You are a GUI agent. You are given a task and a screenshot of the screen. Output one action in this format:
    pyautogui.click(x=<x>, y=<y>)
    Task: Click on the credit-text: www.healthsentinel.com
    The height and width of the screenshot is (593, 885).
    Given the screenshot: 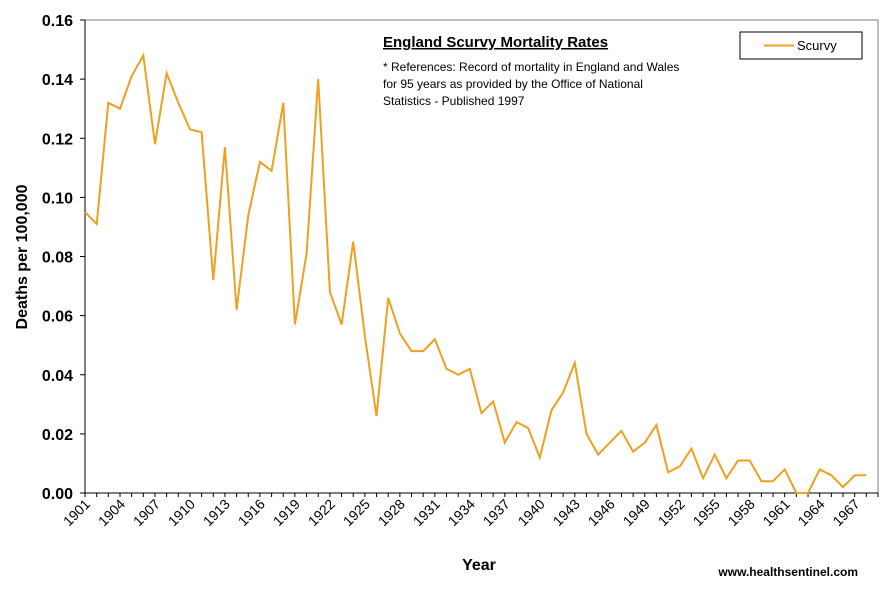 What is the action you would take?
    pyautogui.click(x=787, y=572)
    